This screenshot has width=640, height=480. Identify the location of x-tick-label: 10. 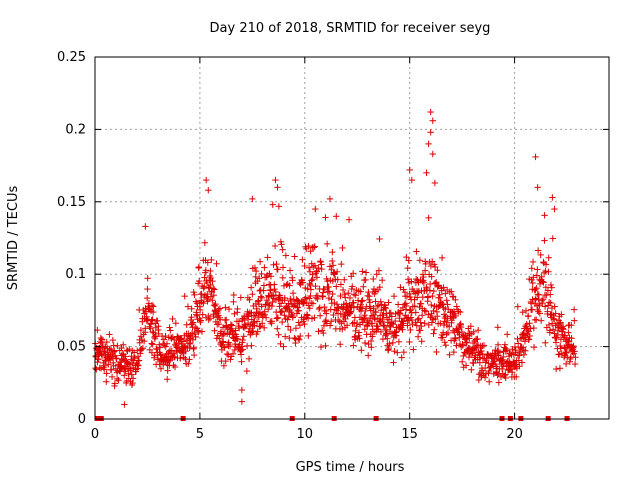
(305, 434).